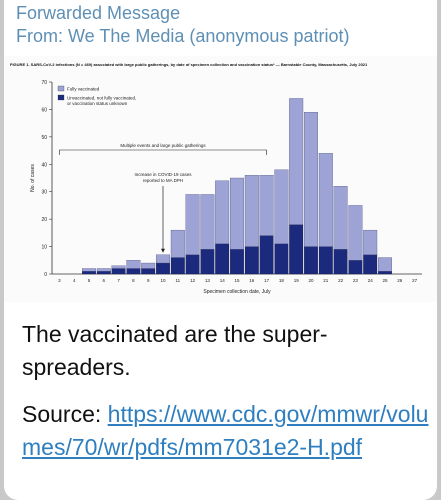  I want to click on x-tick-label: 20, so click(311, 280).